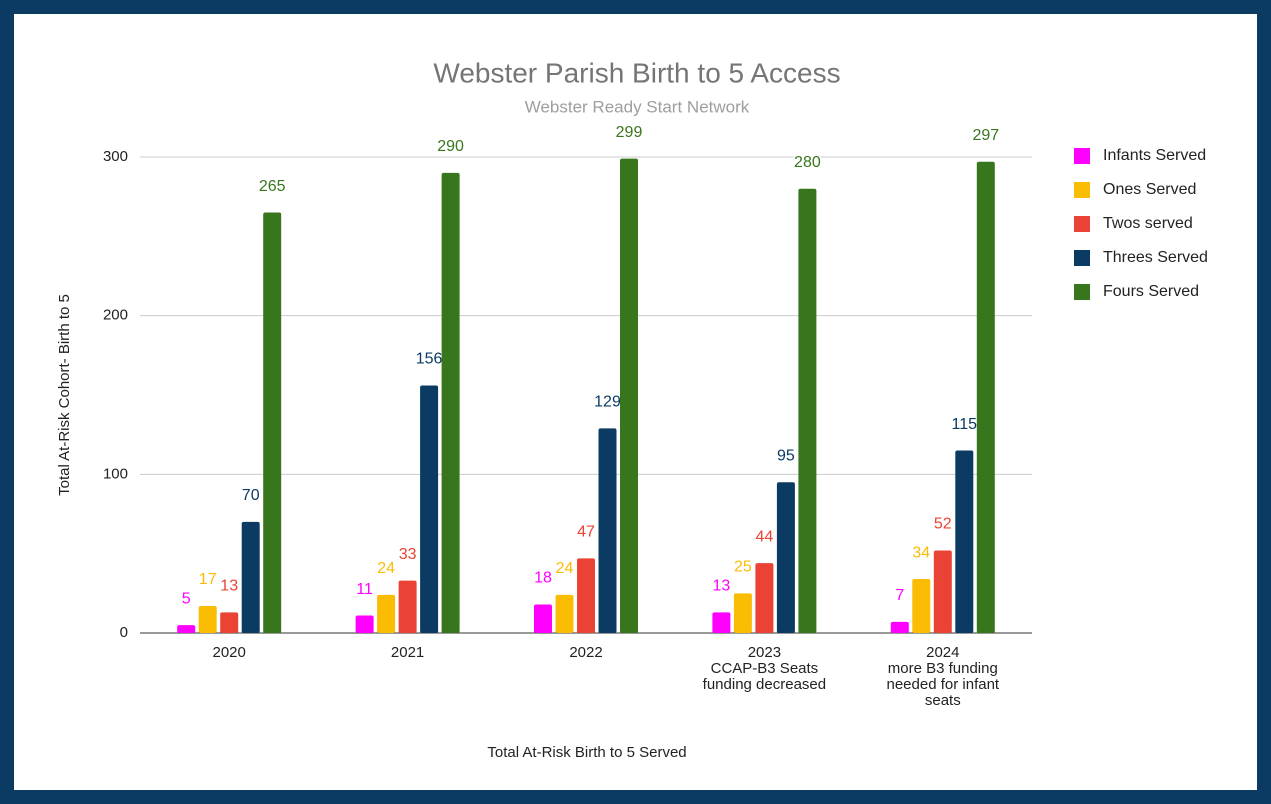  I want to click on data-label: 265, so click(272, 186).